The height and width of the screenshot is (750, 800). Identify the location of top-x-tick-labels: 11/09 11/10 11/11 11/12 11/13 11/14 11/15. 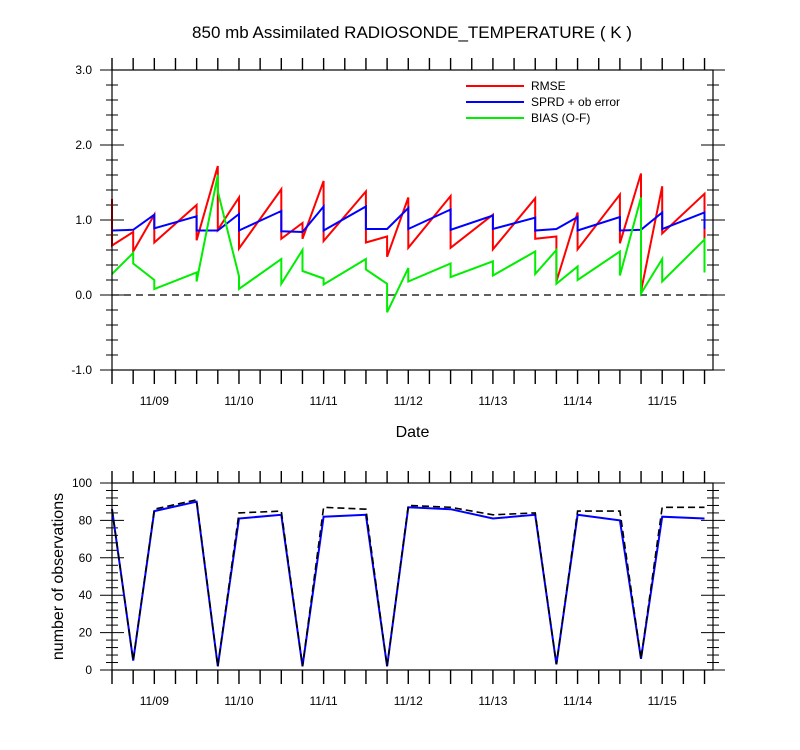
(408, 401).